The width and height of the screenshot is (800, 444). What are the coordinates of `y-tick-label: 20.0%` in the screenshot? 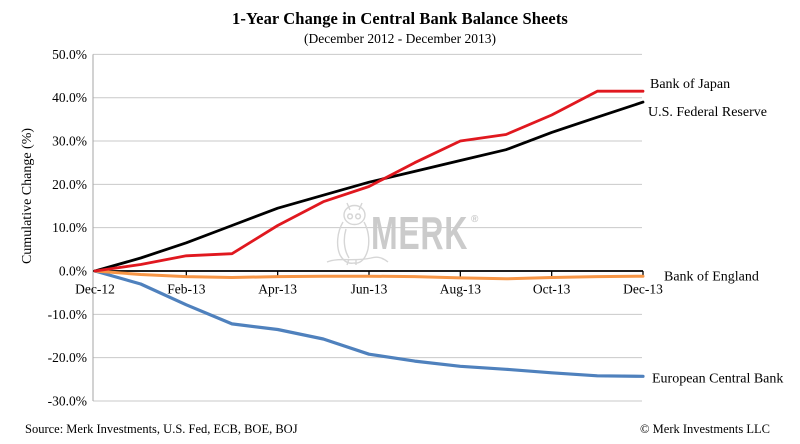 It's located at (69, 184).